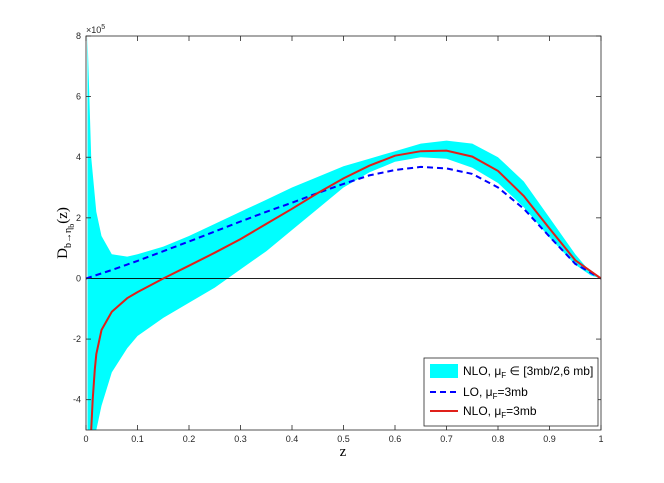 Image resolution: width=664 pixels, height=483 pixels. I want to click on legend-label-band: NLO, μF ∈ [3mb/2,6 mb], so click(528, 372).